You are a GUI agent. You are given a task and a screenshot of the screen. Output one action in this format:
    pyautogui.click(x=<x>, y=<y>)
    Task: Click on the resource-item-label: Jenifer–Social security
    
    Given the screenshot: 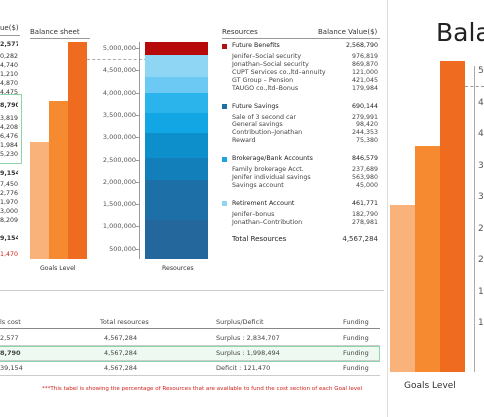 What is the action you would take?
    pyautogui.click(x=267, y=56)
    